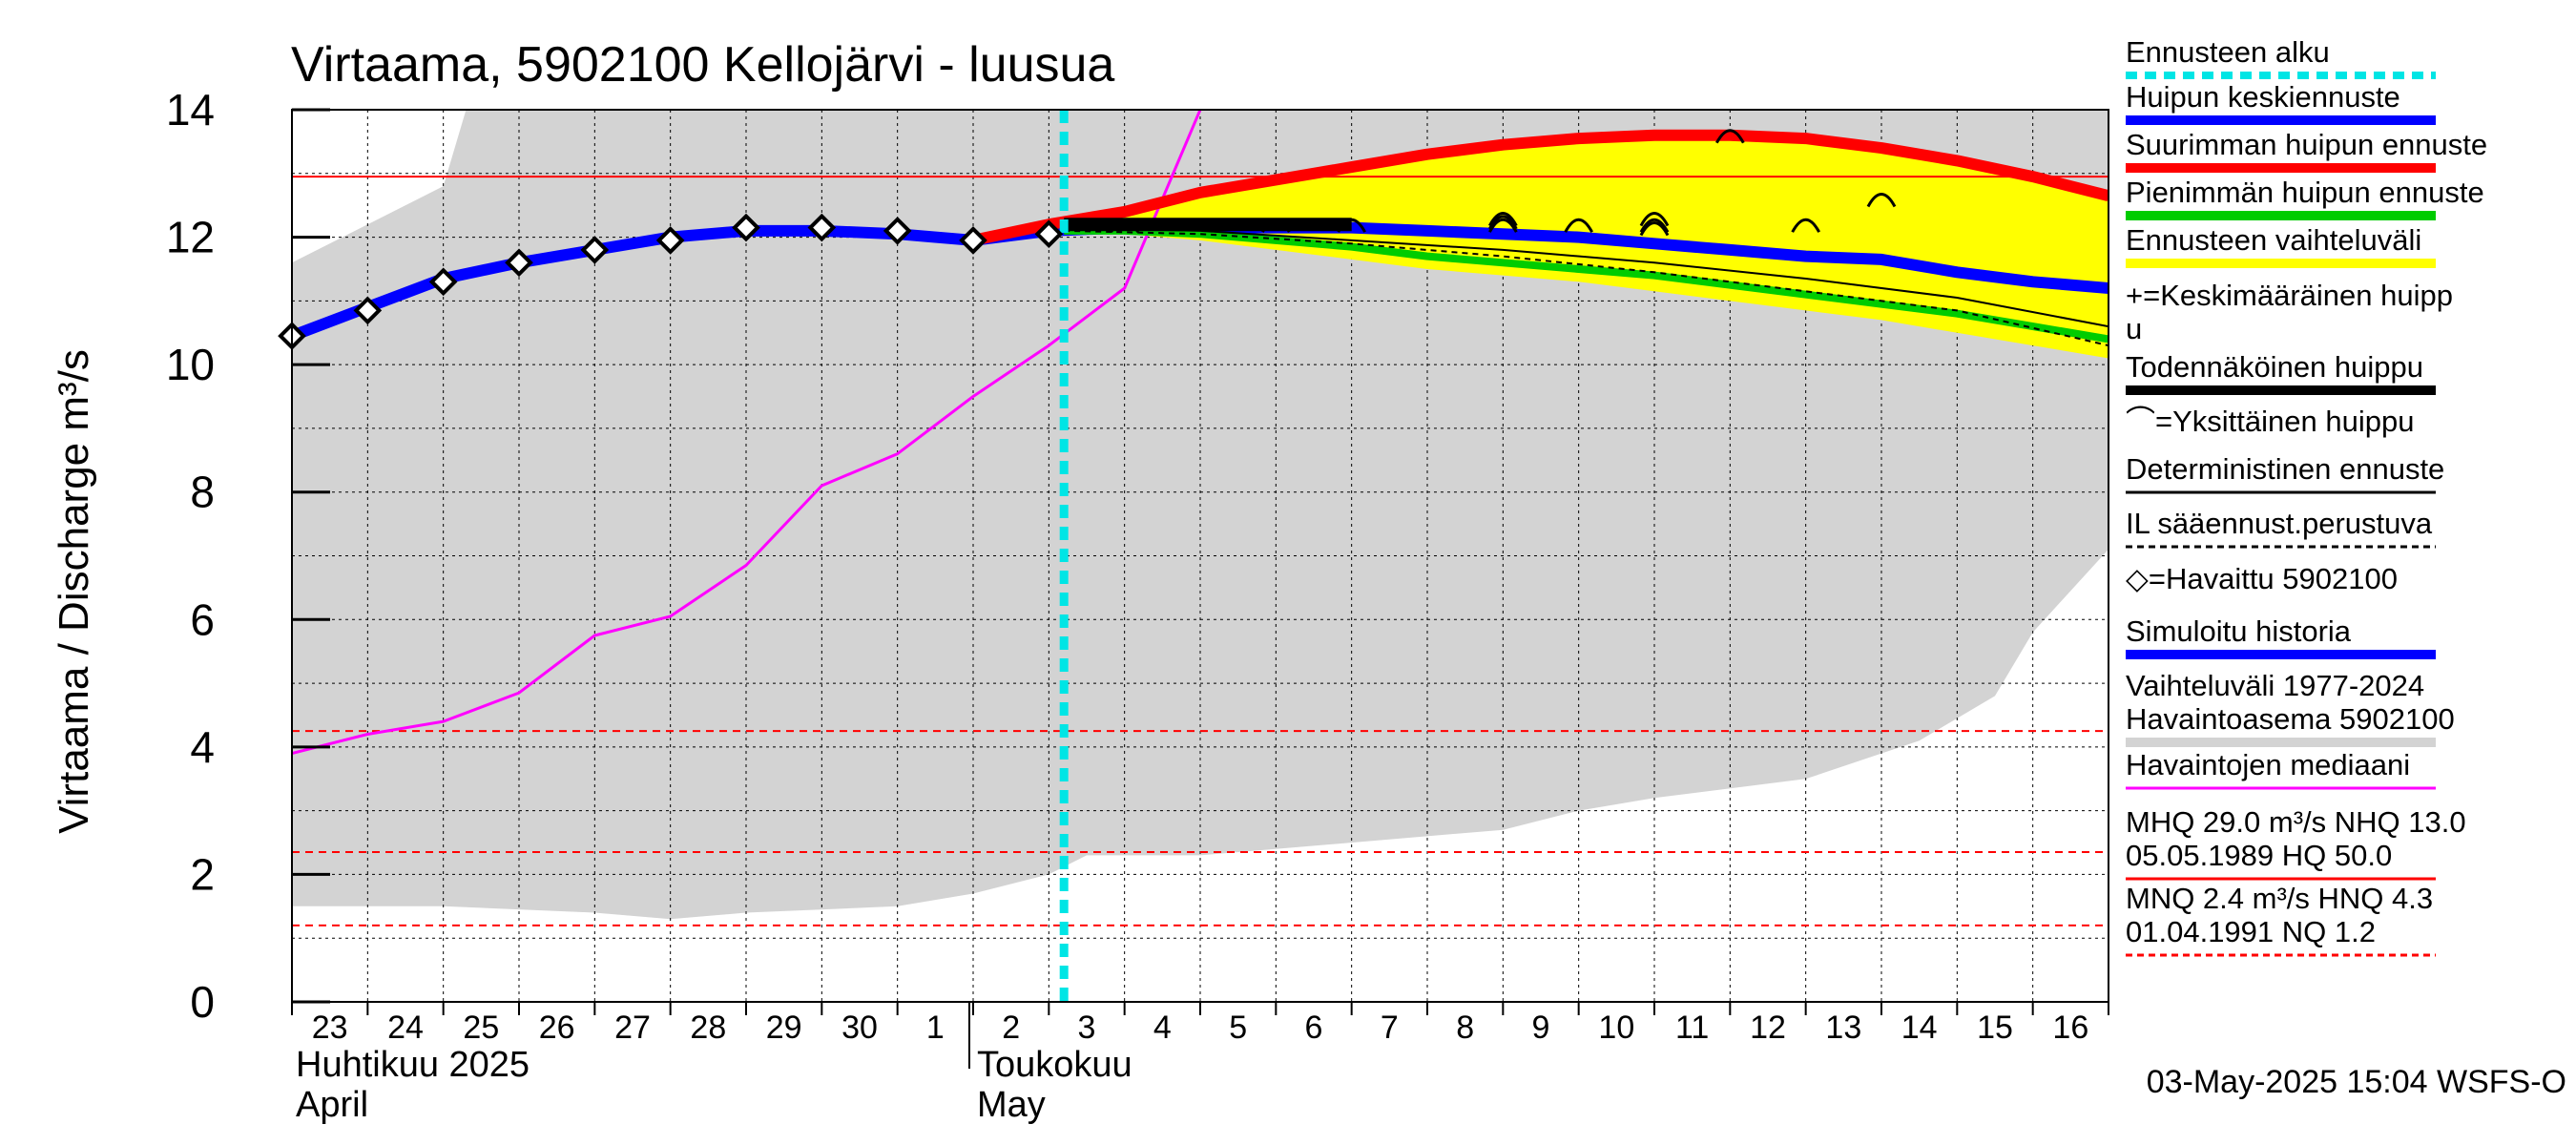  What do you see at coordinates (557, 1028) in the screenshot?
I see `x-tick-label: 26` at bounding box center [557, 1028].